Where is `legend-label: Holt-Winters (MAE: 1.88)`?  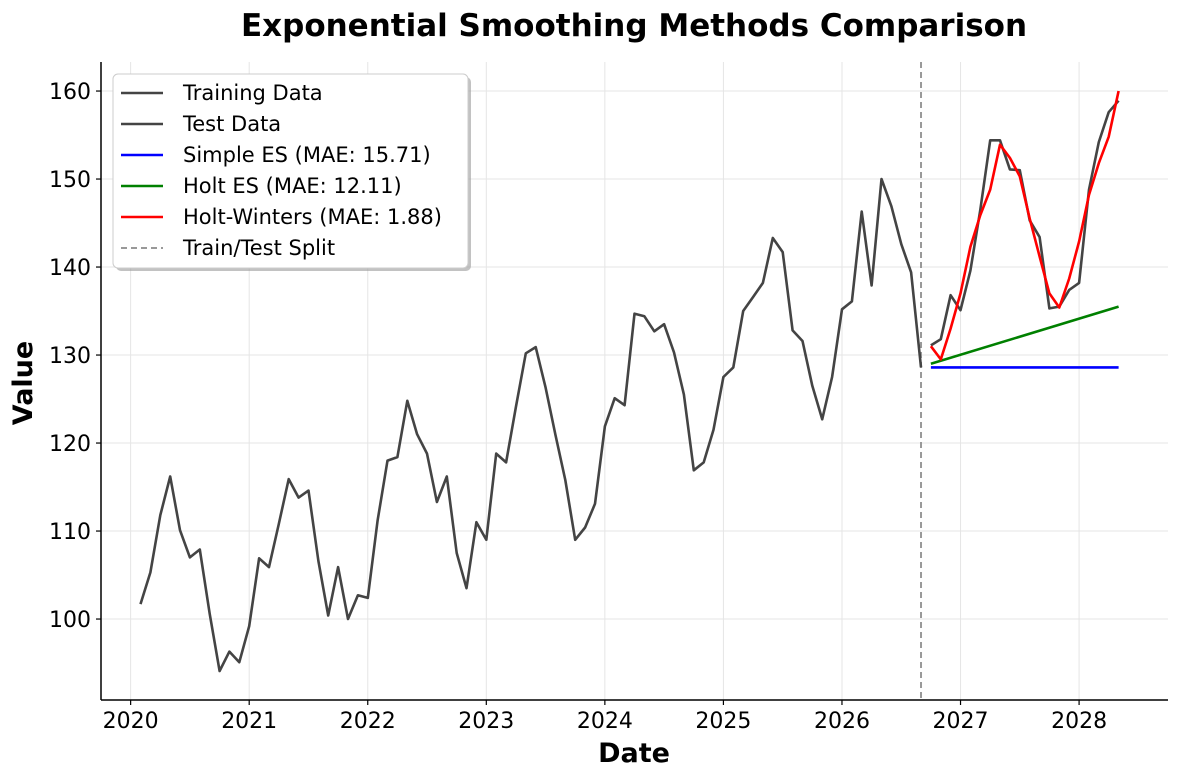 legend-label: Holt-Winters (MAE: 1.88) is located at coordinates (312, 217).